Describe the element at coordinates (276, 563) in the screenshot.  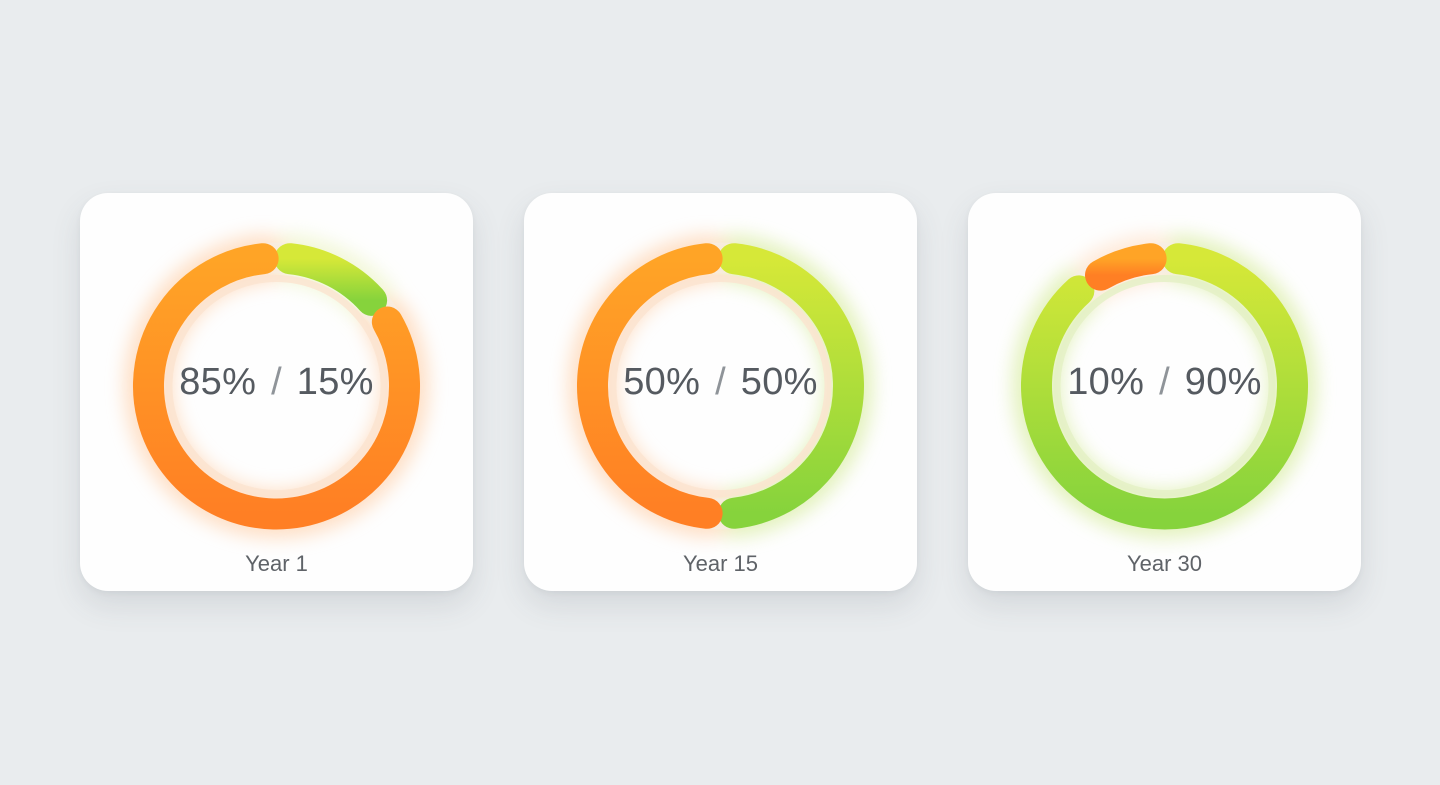
I see `donut-caption: Year 1` at that location.